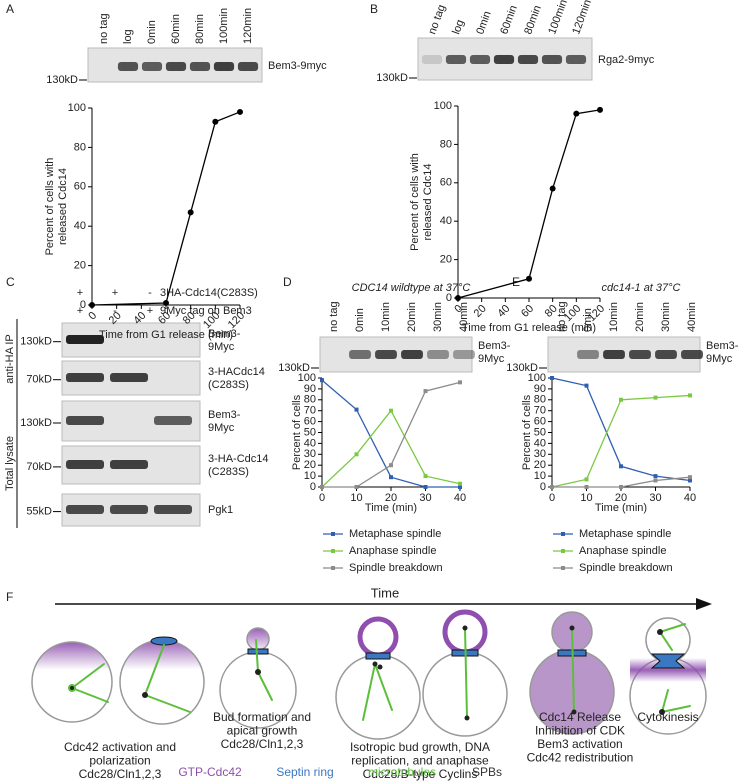 Image resolution: width=741 pixels, height=784 pixels. Describe the element at coordinates (210, 772) in the screenshot. I see `legend-label: GTP-Cdc42` at that location.